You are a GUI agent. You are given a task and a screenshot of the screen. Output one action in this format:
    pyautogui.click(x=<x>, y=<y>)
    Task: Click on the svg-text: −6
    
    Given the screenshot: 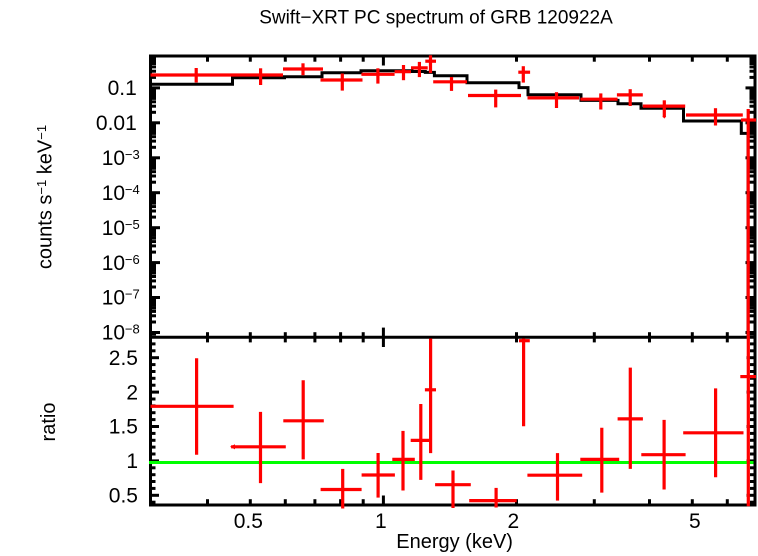 What is the action you would take?
    pyautogui.click(x=132, y=259)
    